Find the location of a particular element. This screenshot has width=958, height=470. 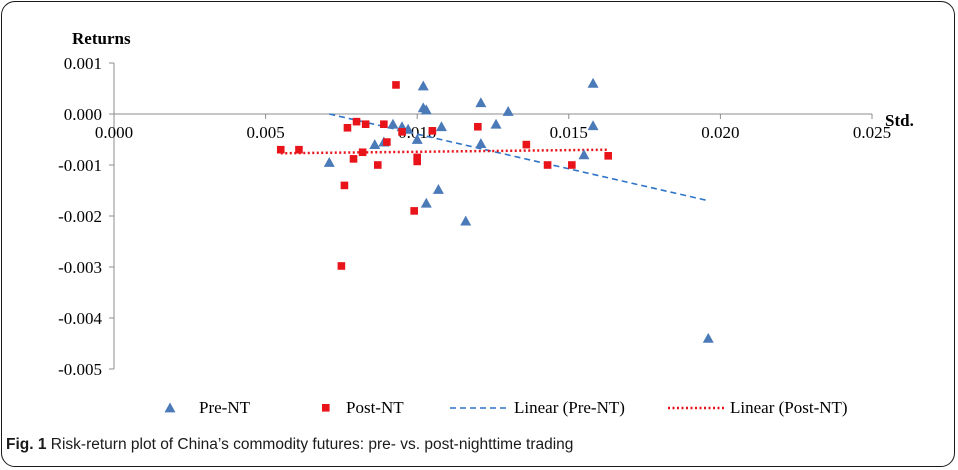

y-tick-label: -0.004 is located at coordinates (80, 318).